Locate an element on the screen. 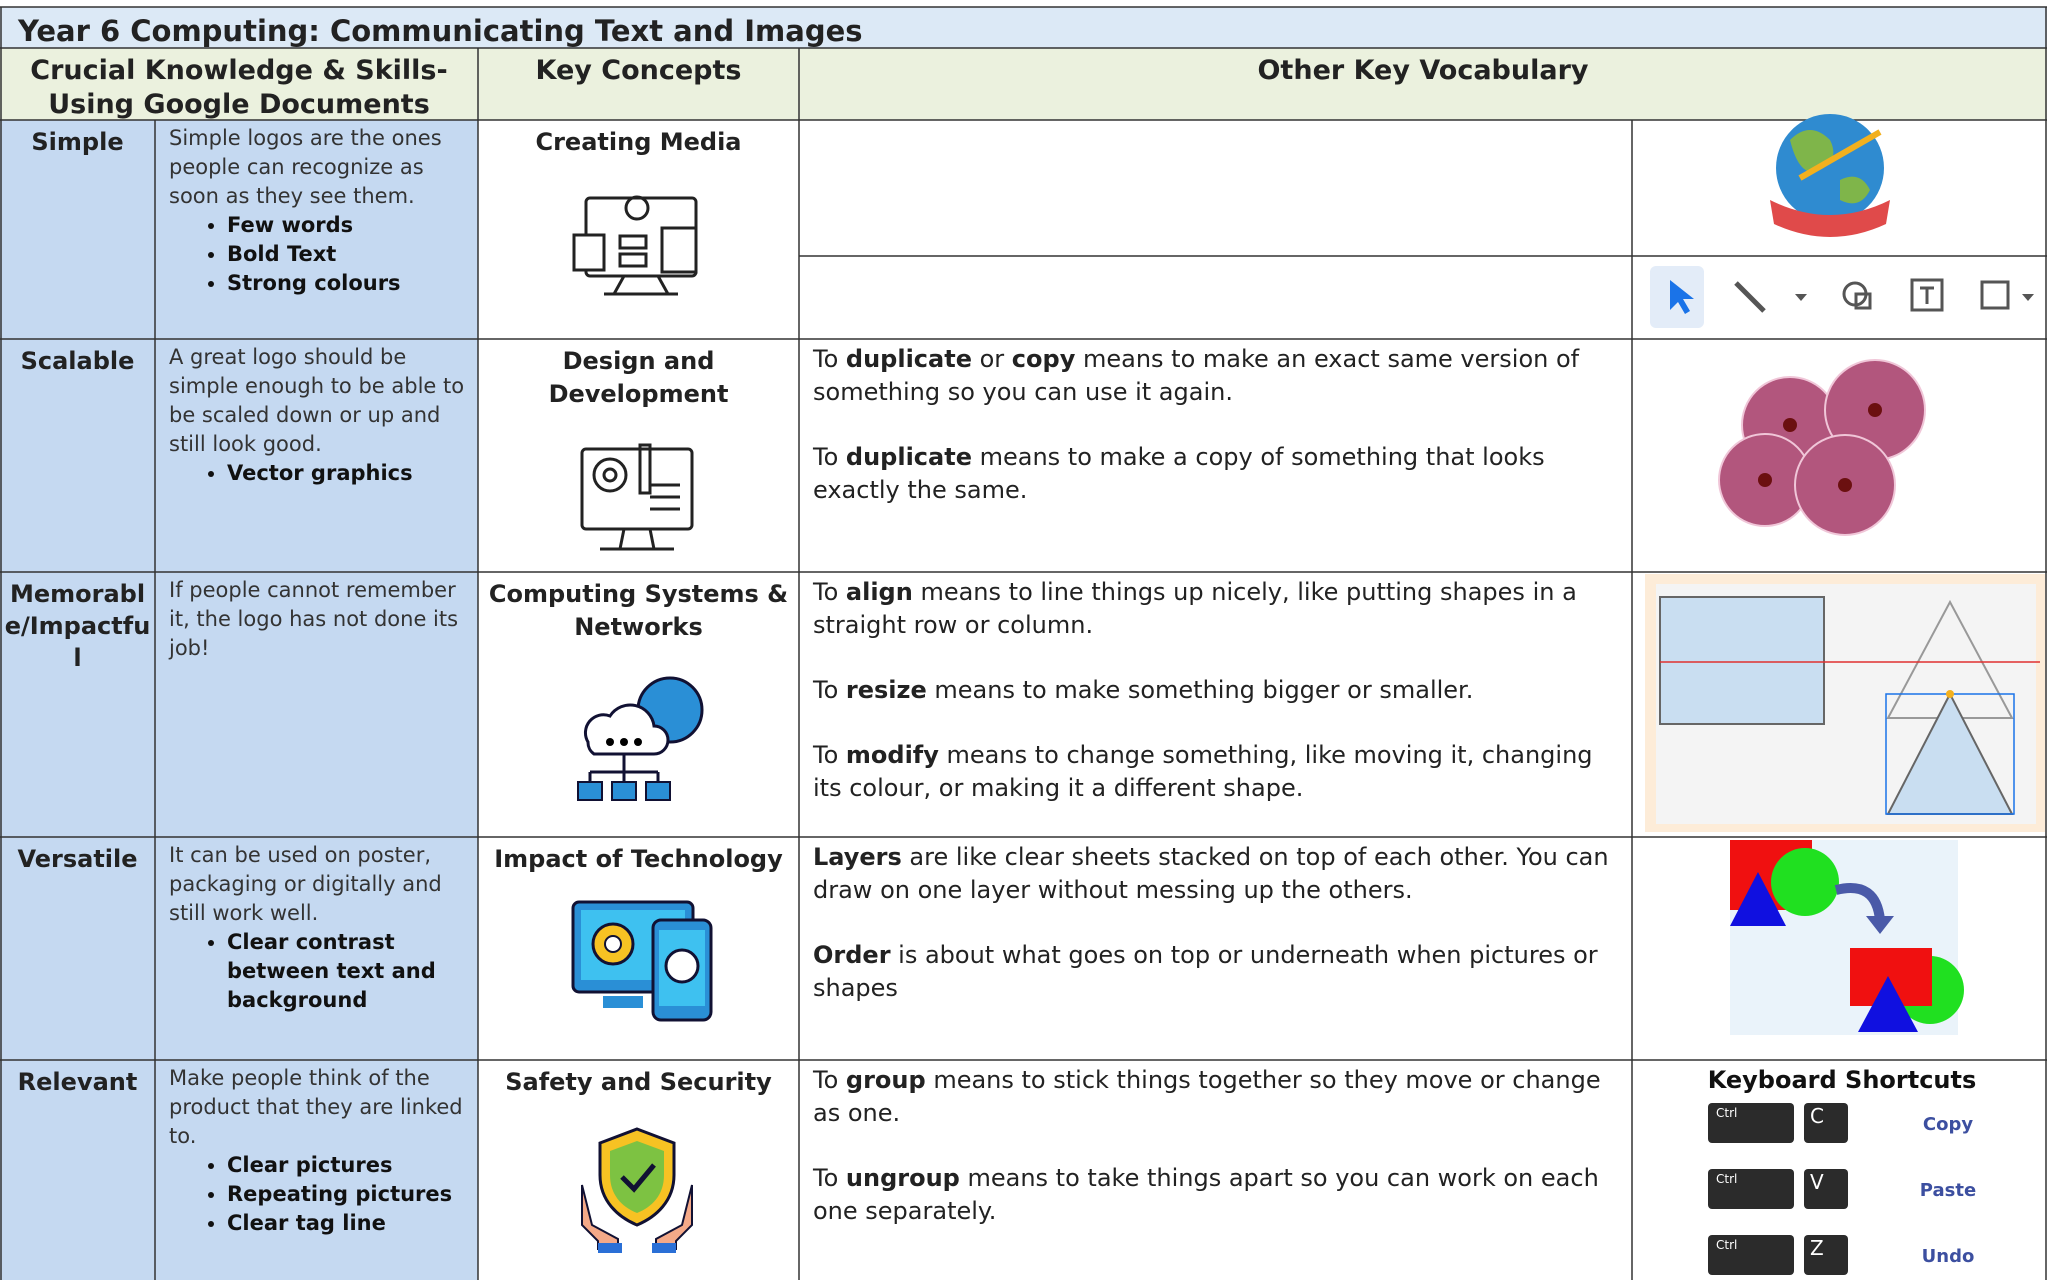 The height and width of the screenshot is (1280, 2047). bullet-text: Repeating pictures is located at coordinates (340, 1194).